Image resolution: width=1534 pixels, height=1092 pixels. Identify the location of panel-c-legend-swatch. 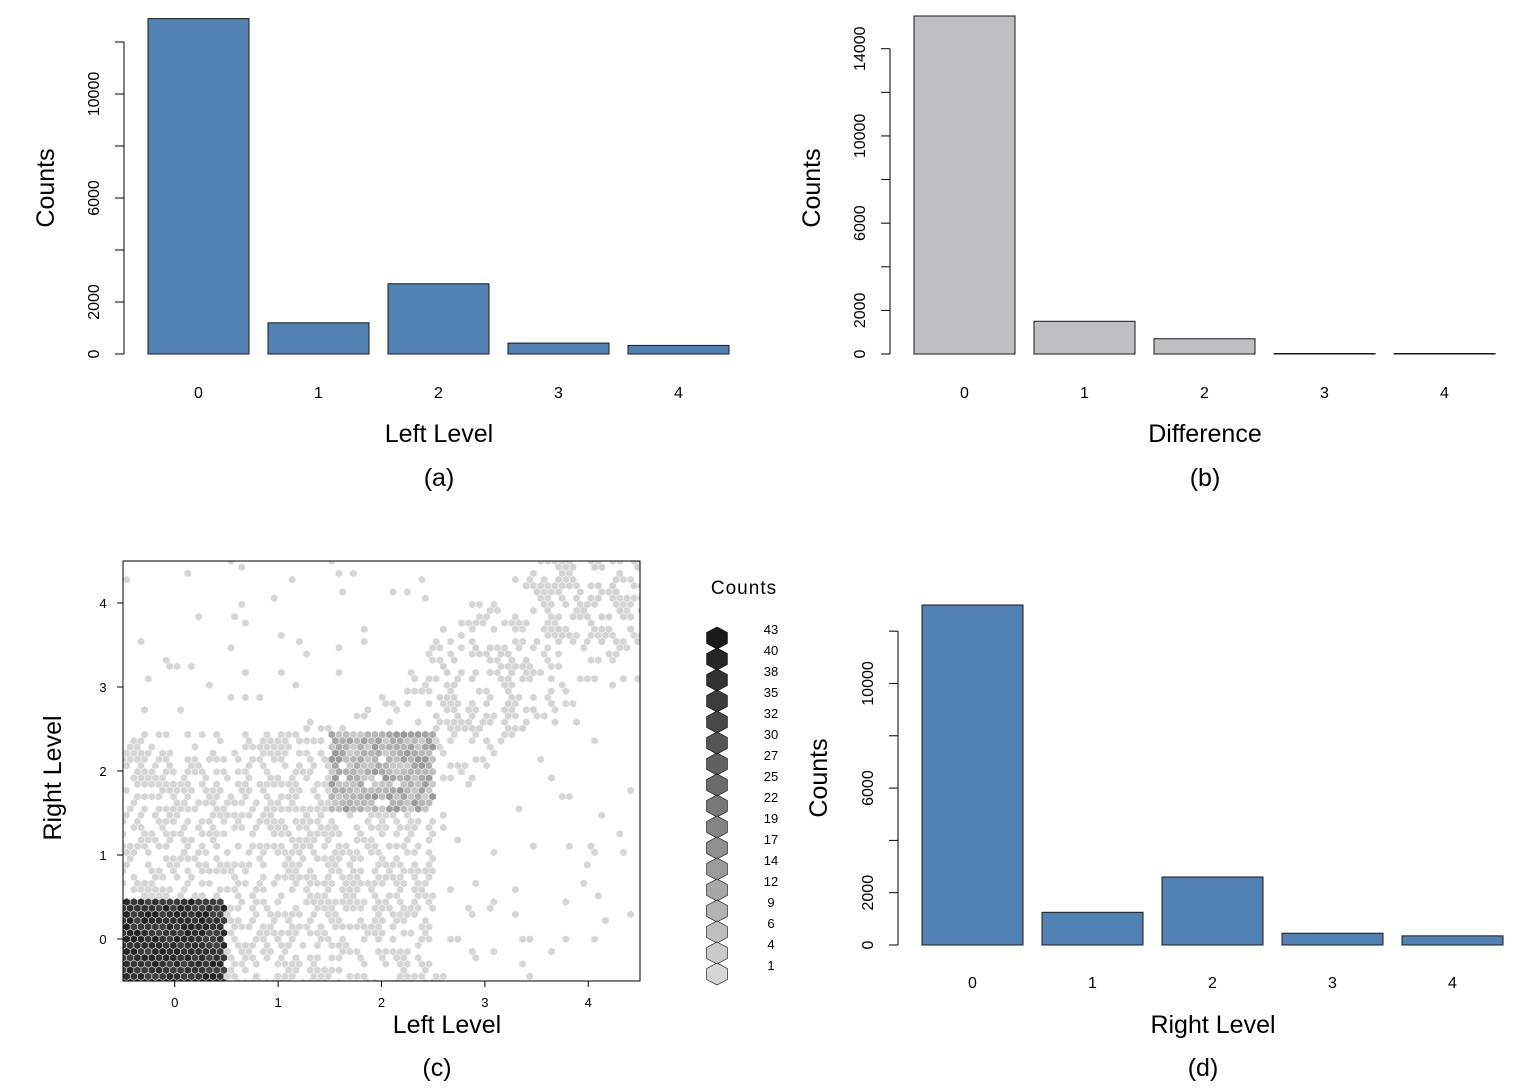
(717, 827).